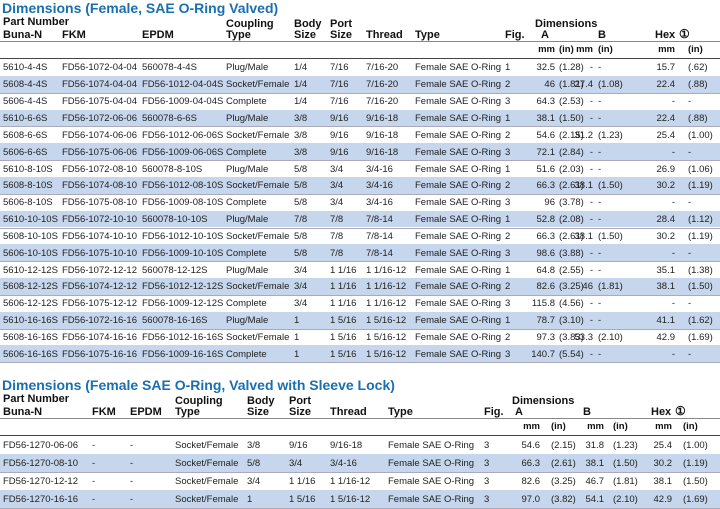 The height and width of the screenshot is (509, 720). I want to click on column-header: EPDM, so click(158, 35).